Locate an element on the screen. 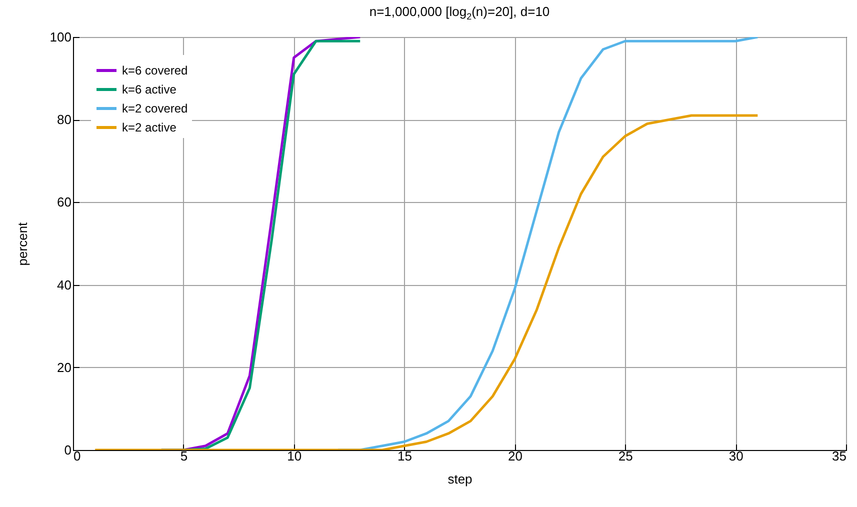  y-tick-label: 40 is located at coordinates (64, 284).